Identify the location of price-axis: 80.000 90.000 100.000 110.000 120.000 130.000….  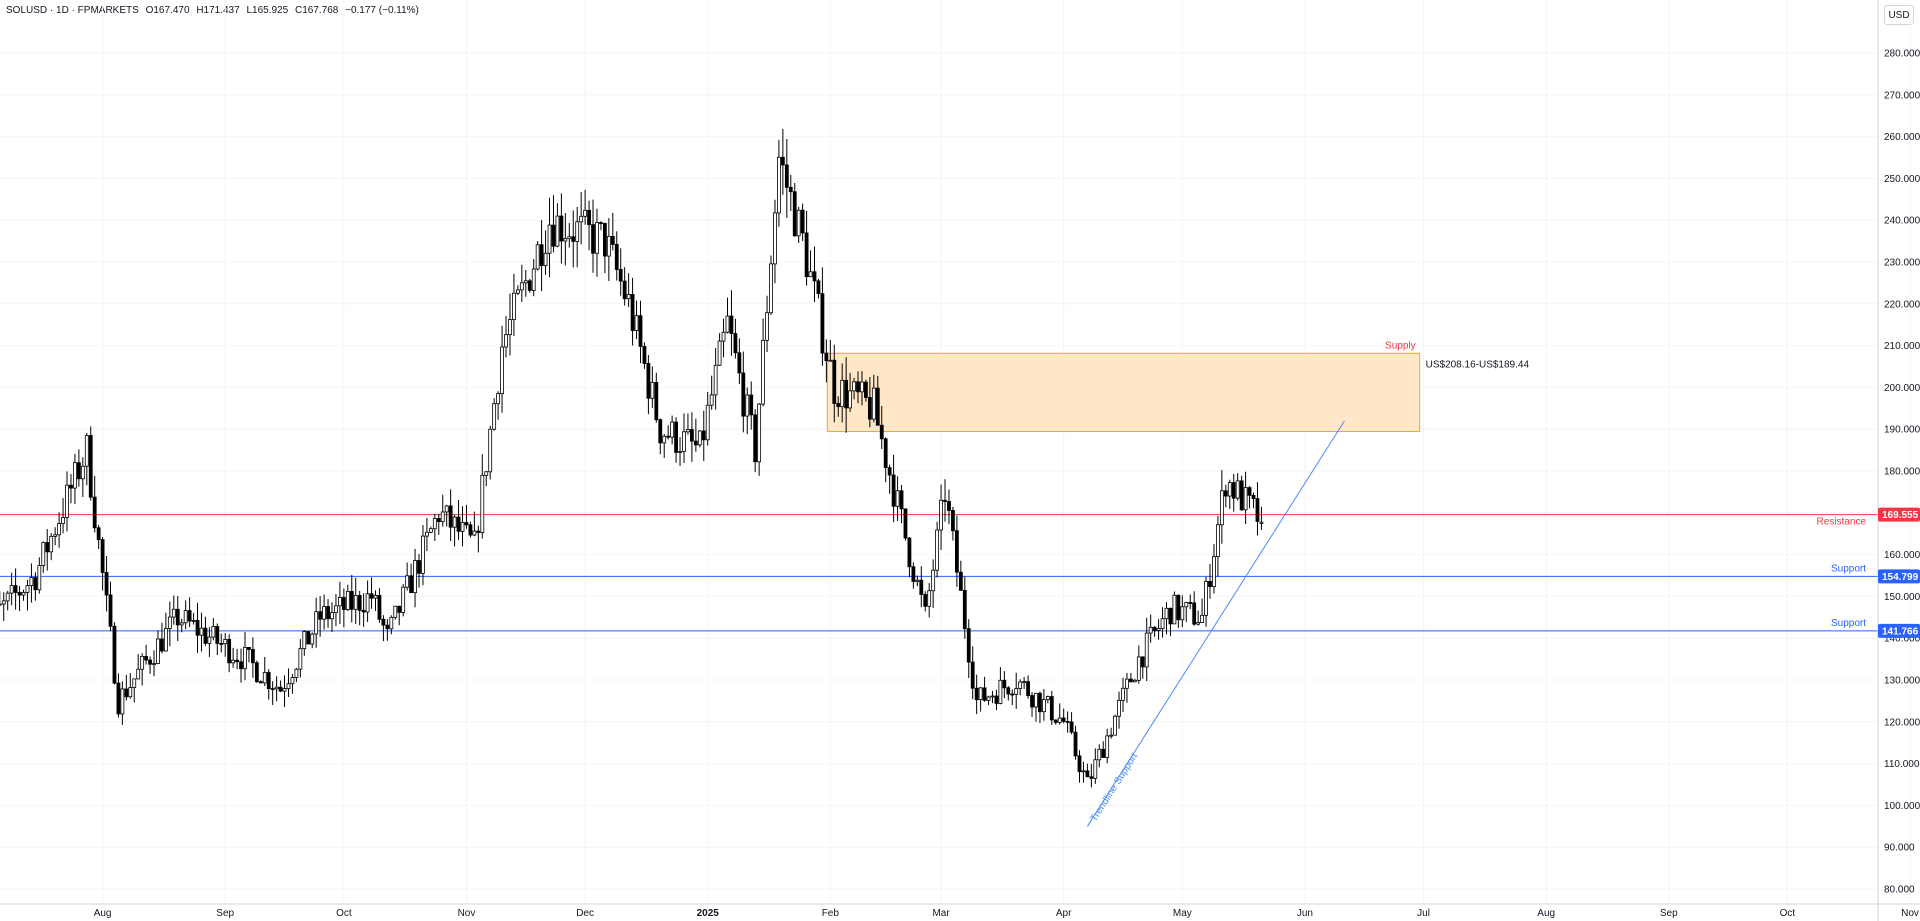
(1902, 472).